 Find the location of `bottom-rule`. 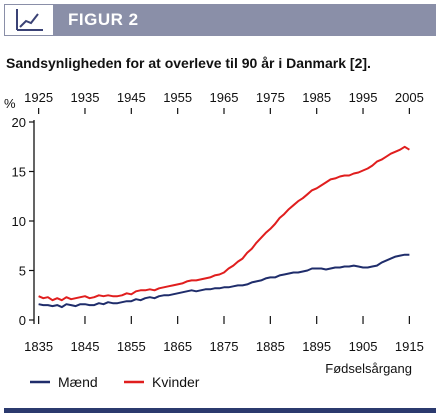

bottom-rule is located at coordinates (220, 410).